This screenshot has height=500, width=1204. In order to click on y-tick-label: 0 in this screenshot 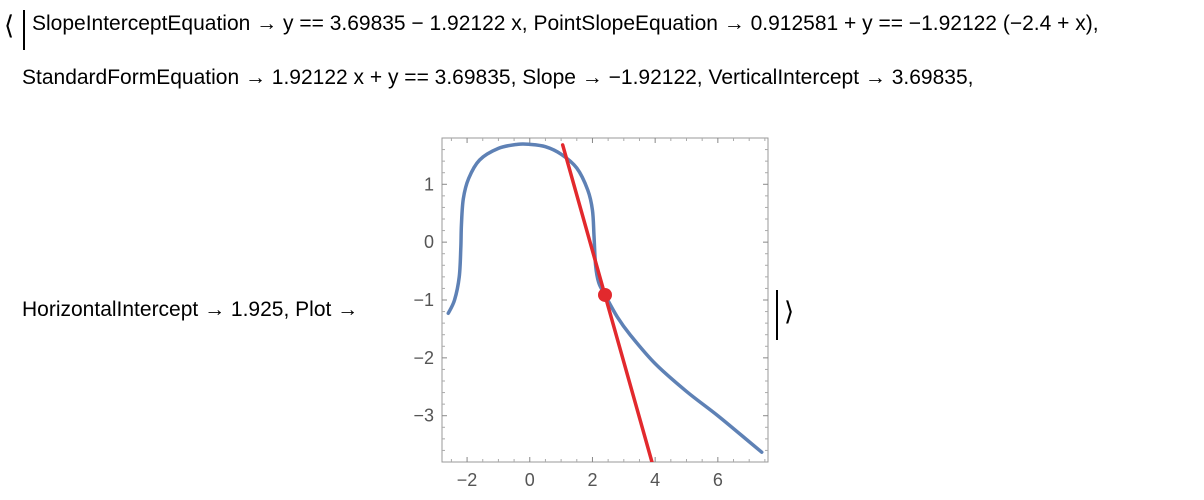, I will do `click(429, 242)`.